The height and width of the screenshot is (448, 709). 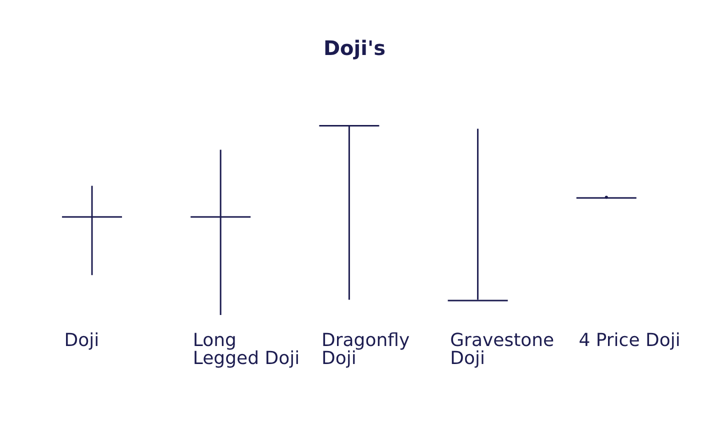 I want to click on x-tick-label: Long Legged Doji, so click(x=246, y=349).